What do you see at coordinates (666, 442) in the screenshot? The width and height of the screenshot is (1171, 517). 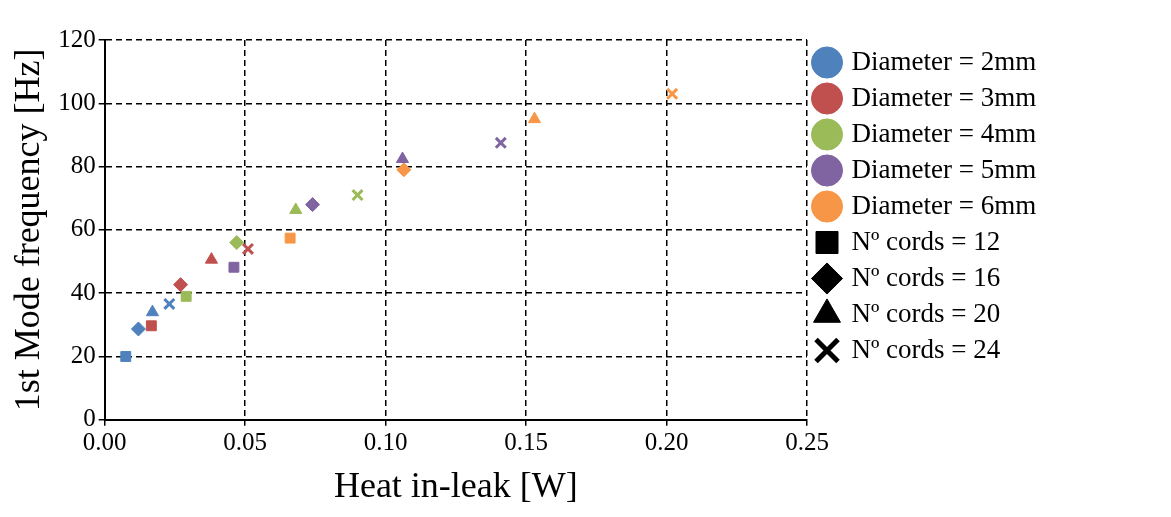 I see `x-tick-label: 0.20` at bounding box center [666, 442].